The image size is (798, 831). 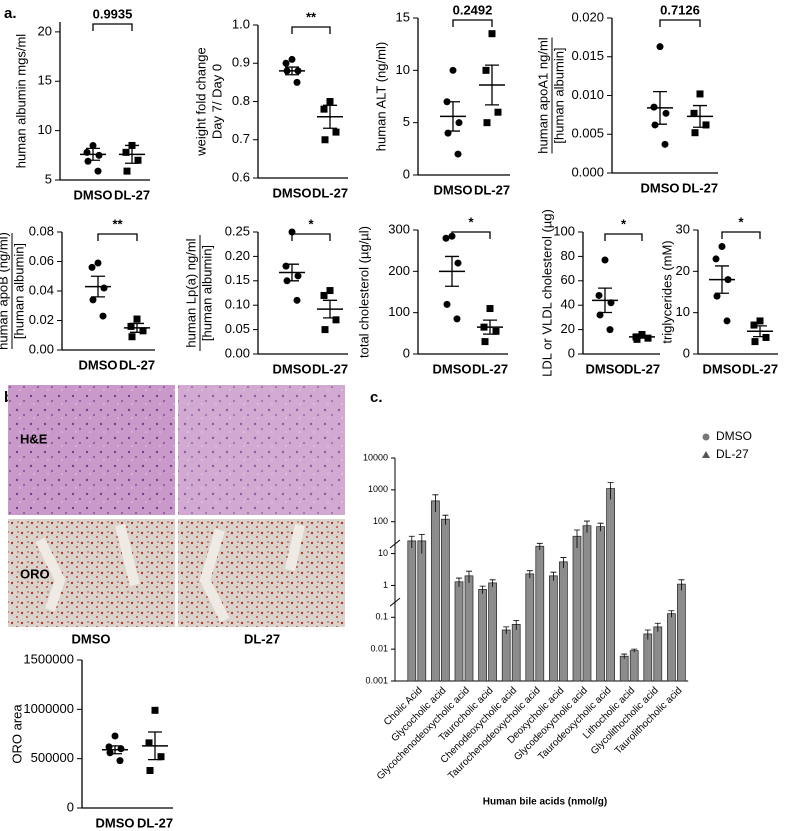 I want to click on y-tick-label: 0.04, so click(x=41, y=289).